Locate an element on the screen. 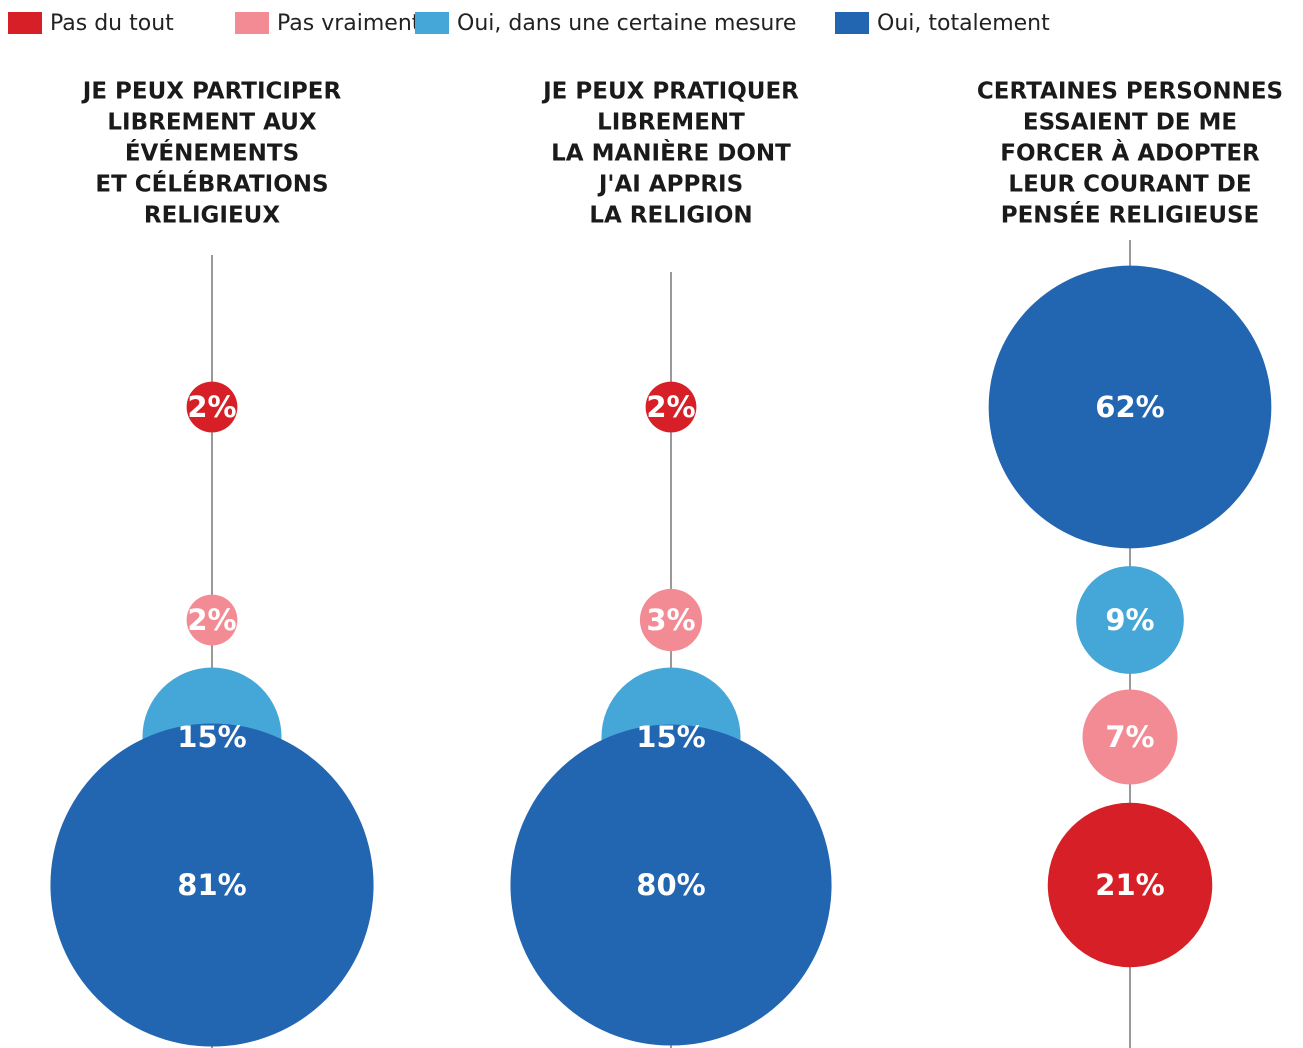 The width and height of the screenshot is (1303, 1048). data-label: 62% is located at coordinates (1129, 407).